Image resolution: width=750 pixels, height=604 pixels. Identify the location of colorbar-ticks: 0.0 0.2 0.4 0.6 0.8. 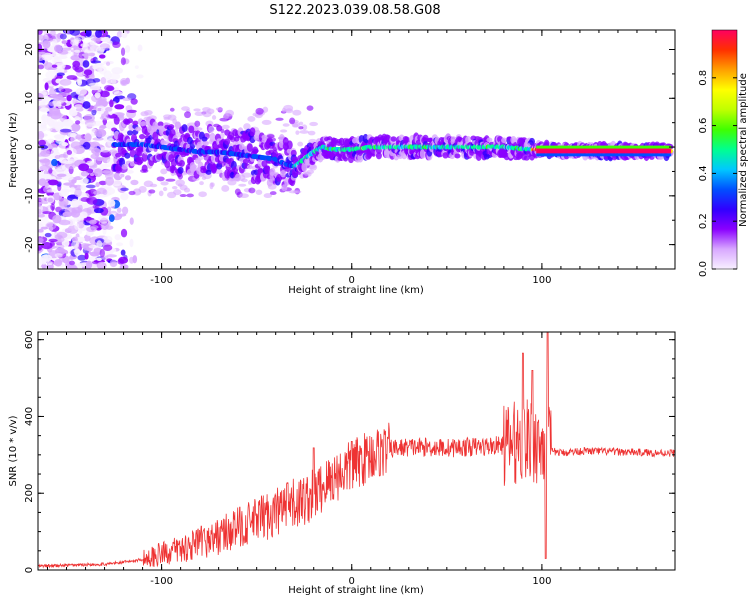
(717, 173).